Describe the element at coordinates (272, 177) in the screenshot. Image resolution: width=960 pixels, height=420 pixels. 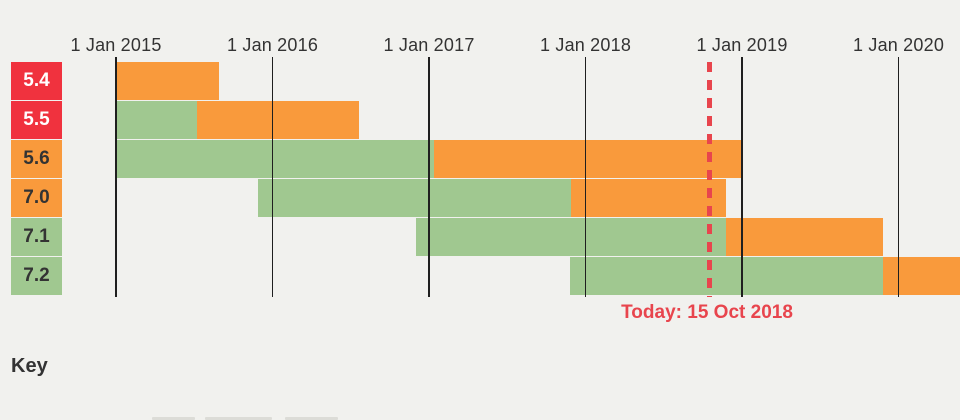
I see `year-gridline-2016` at that location.